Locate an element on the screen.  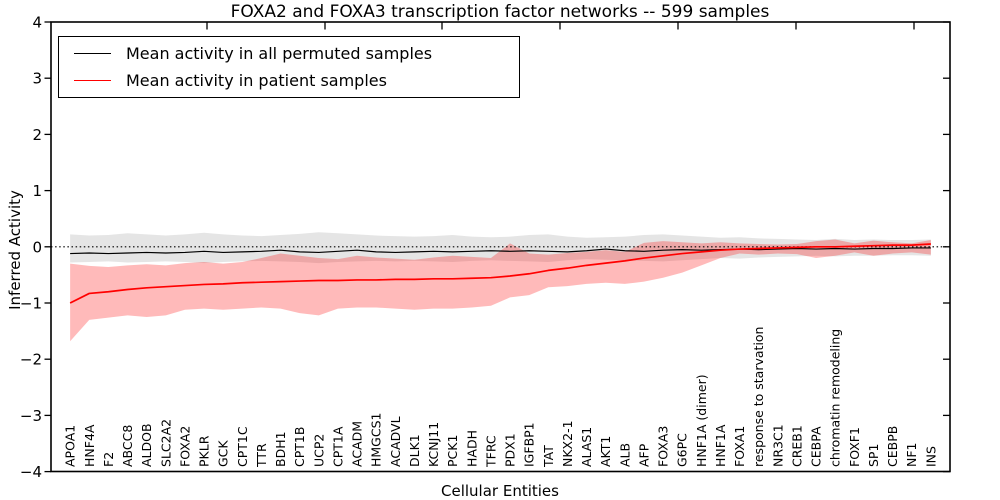
x-tick-label: IGFBP1 is located at coordinates (529, 444).